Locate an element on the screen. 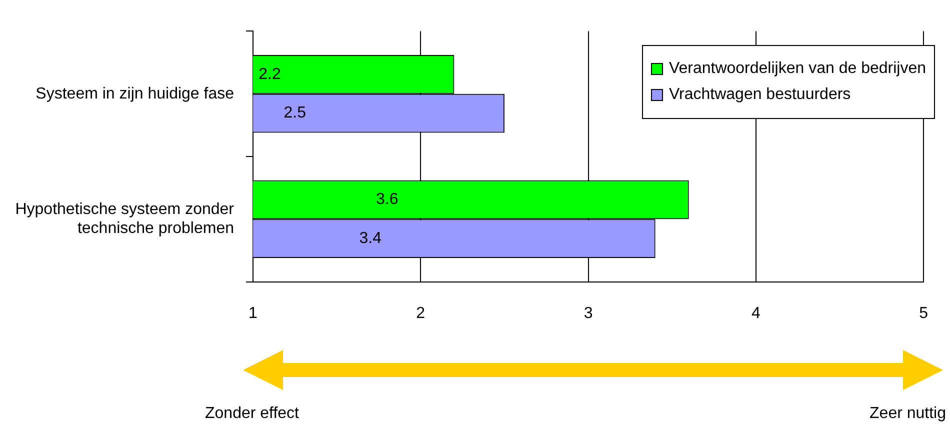 Image resolution: width=950 pixels, height=430 pixels. x-tick-label: 4 is located at coordinates (755, 313).